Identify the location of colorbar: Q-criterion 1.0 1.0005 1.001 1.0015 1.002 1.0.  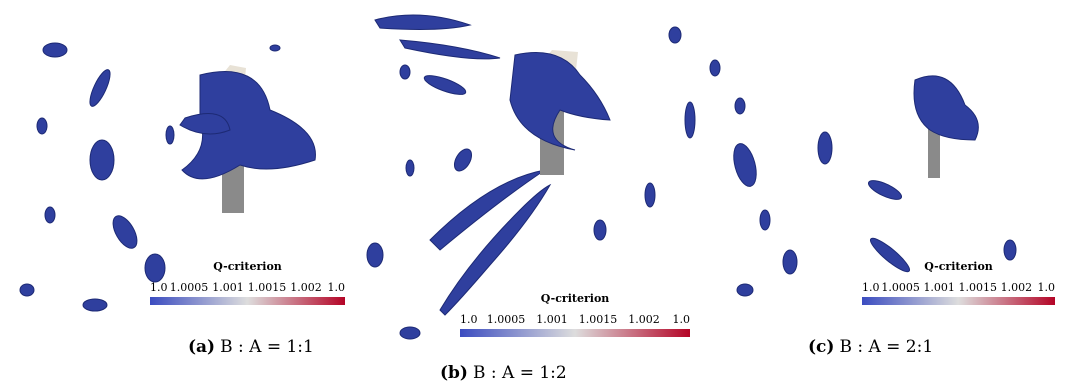
(575, 314).